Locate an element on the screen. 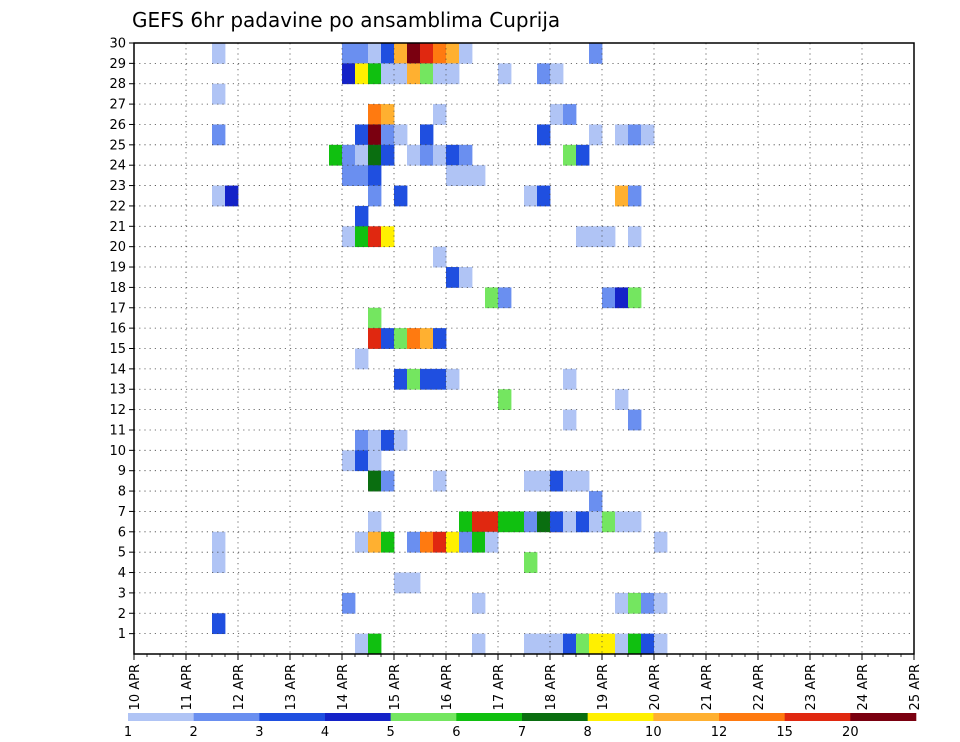 The height and width of the screenshot is (742, 960). y-tick-label: 8 is located at coordinates (122, 492).